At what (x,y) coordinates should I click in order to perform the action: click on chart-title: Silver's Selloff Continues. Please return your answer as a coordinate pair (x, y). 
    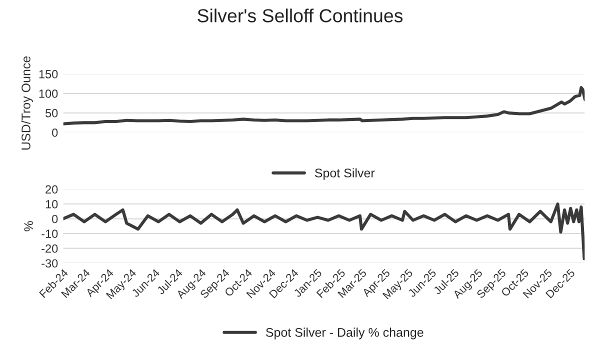
    Looking at the image, I should click on (300, 15).